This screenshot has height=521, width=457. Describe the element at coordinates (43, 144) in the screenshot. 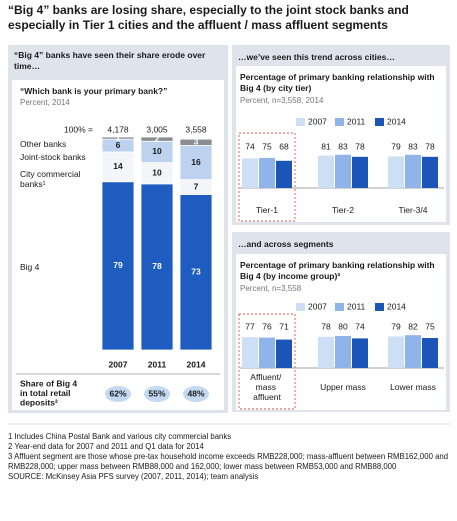

I see `series-label: Other banks` at that location.